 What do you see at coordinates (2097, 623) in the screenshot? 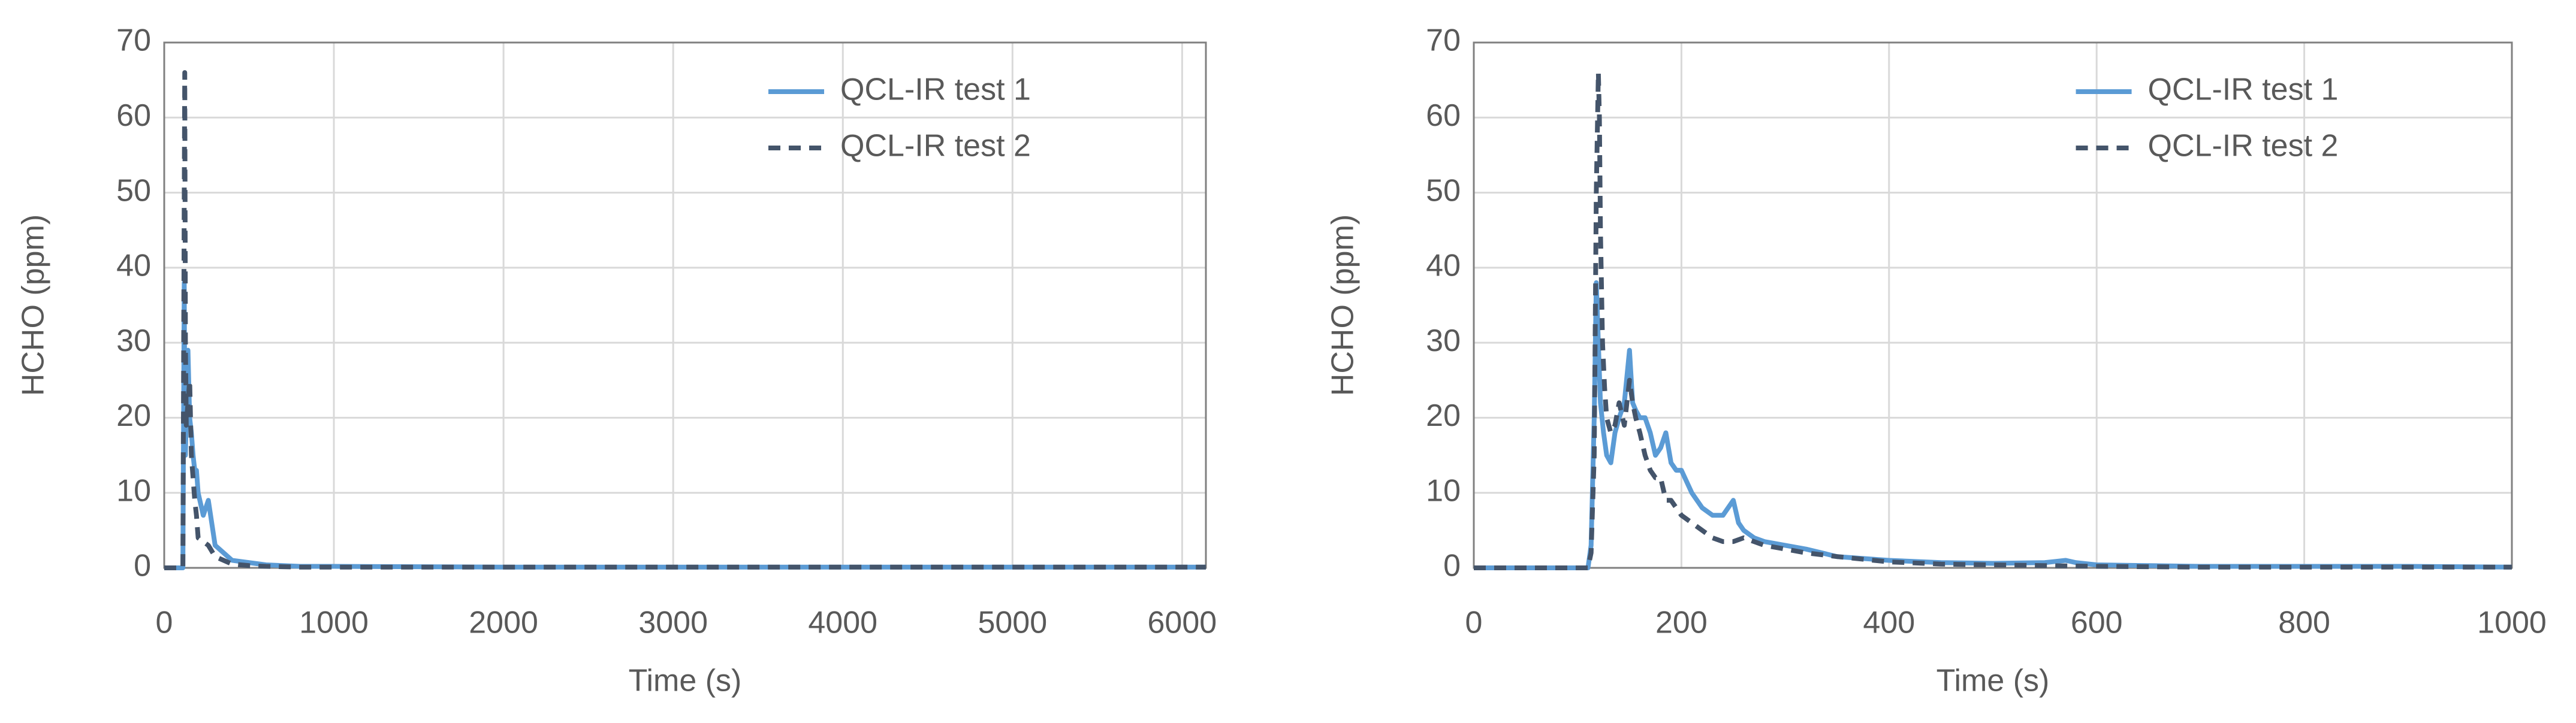
I see `x-tick-label: 600` at bounding box center [2097, 623].